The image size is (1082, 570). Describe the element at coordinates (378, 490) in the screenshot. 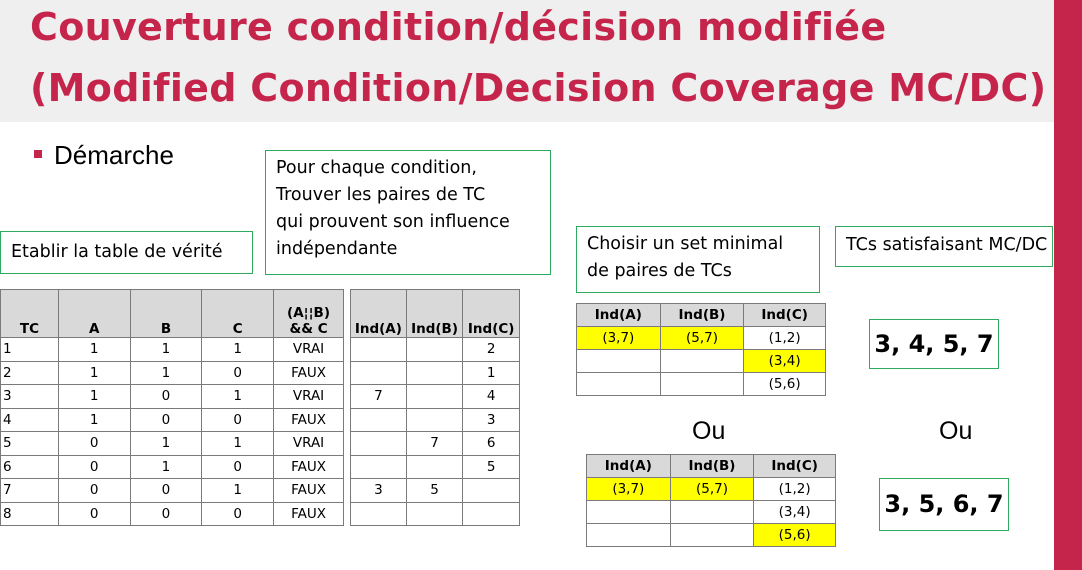

I see `cell: 3` at that location.